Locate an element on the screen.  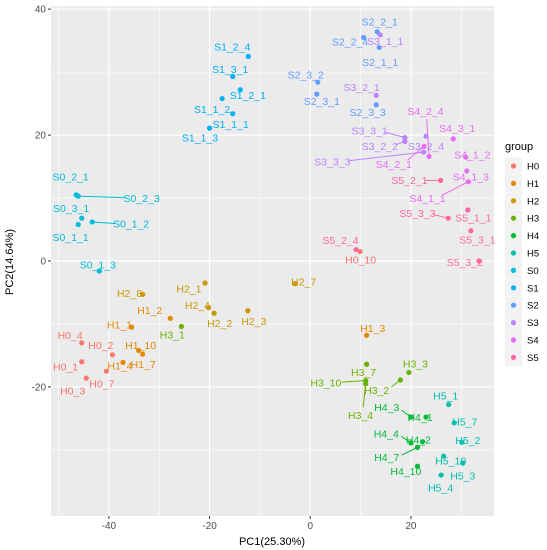
point-label: H3_2 is located at coordinates (376, 391).